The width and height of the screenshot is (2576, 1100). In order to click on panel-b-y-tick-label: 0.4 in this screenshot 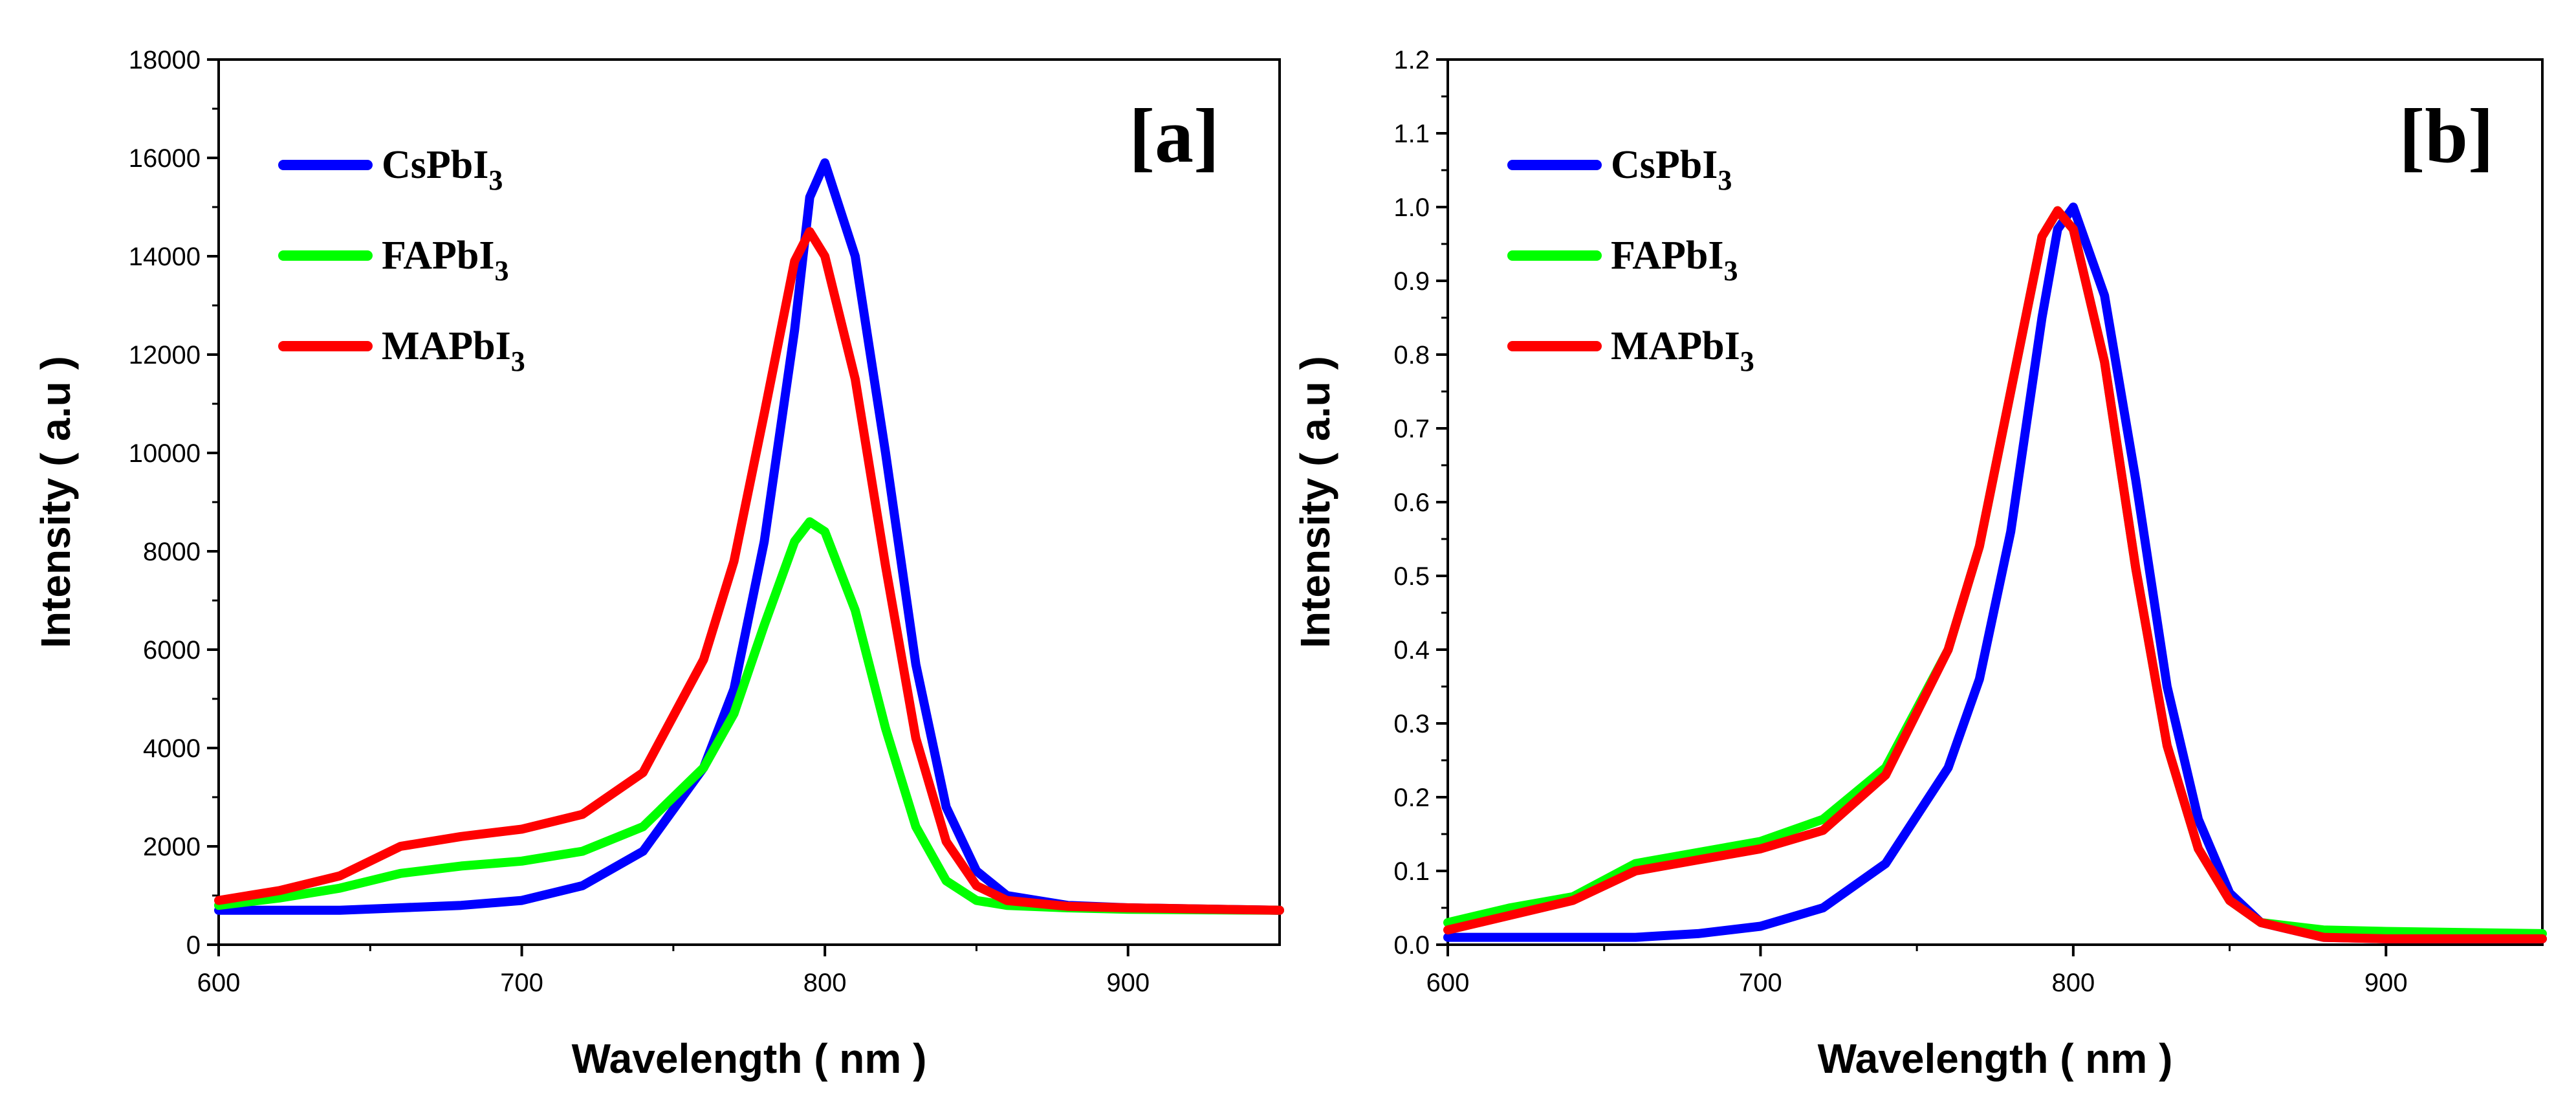, I will do `click(1411, 650)`.